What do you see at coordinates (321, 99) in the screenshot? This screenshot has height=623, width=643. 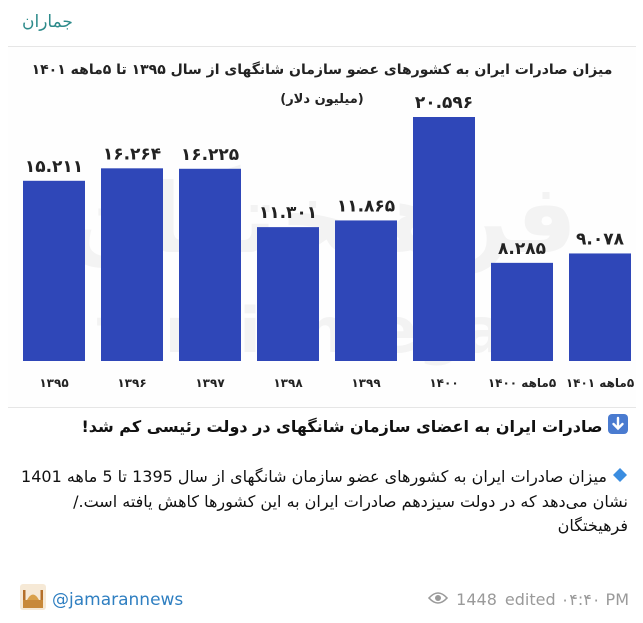 I see `chart-subtitle: (میلیون دلار)` at bounding box center [321, 99].